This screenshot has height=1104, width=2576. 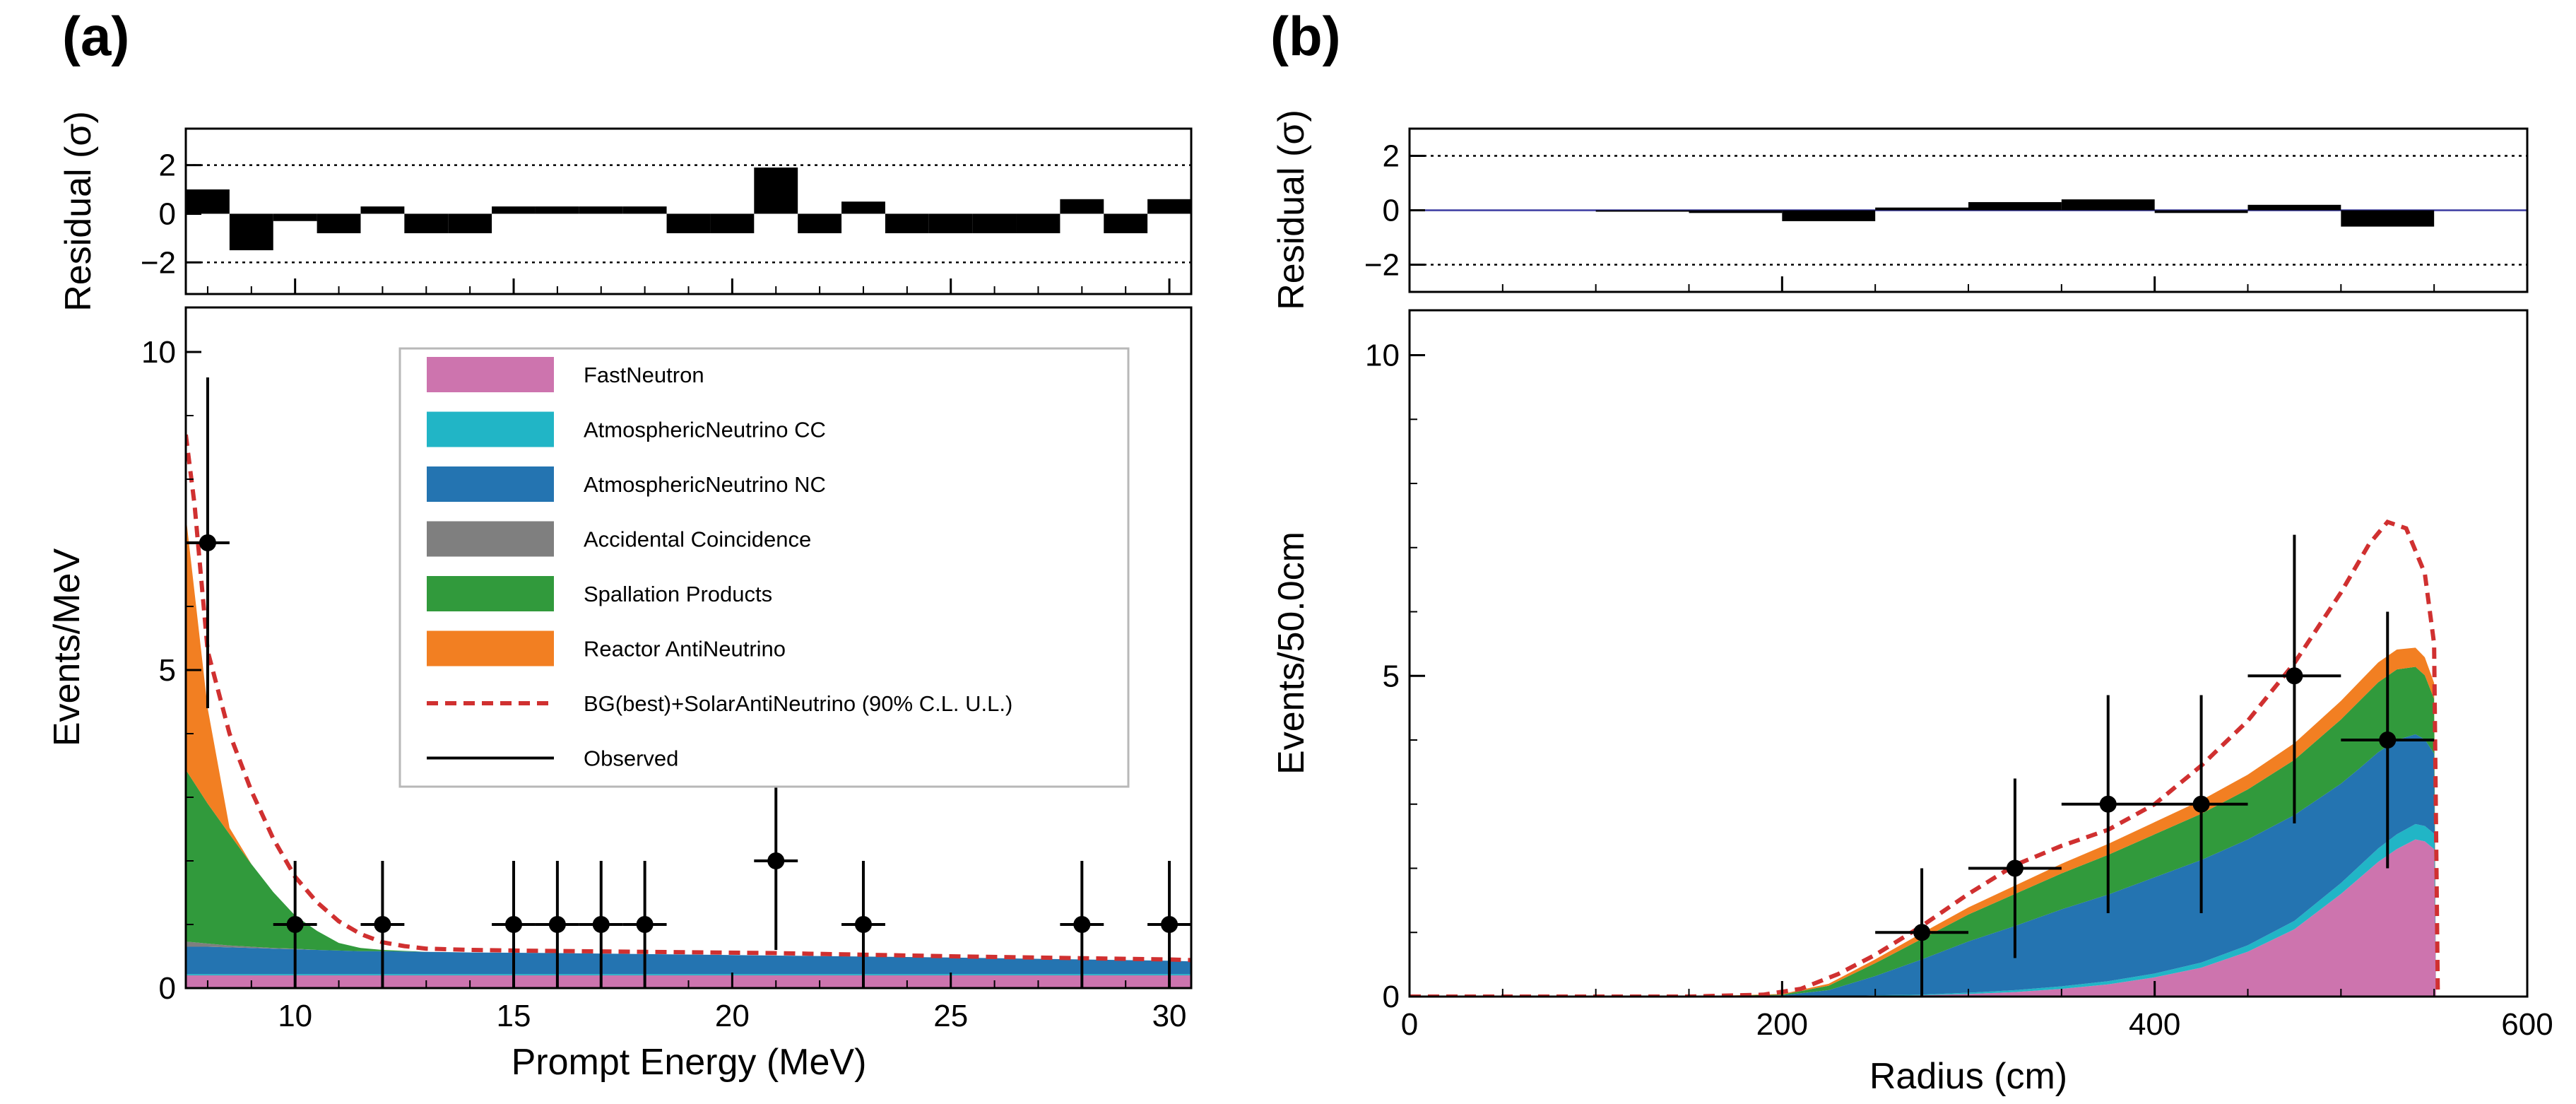 What do you see at coordinates (2154, 1024) in the screenshot?
I see `b-main-xtick-label: 400` at bounding box center [2154, 1024].